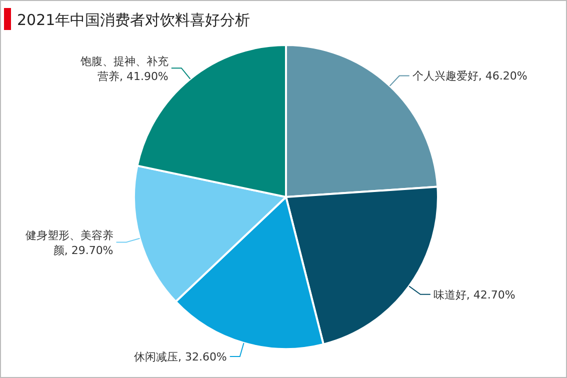  What do you see at coordinates (123, 69) in the screenshot?
I see `slice-label: 饱腹、提神、补充营养, 41.90%` at bounding box center [123, 69].